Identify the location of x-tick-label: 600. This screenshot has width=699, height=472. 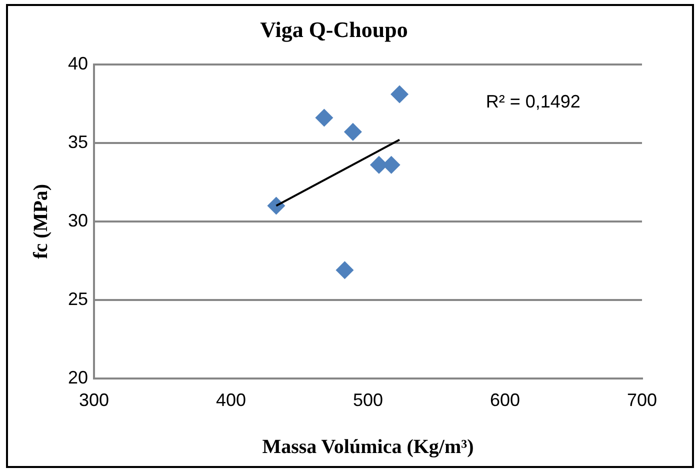
(505, 400).